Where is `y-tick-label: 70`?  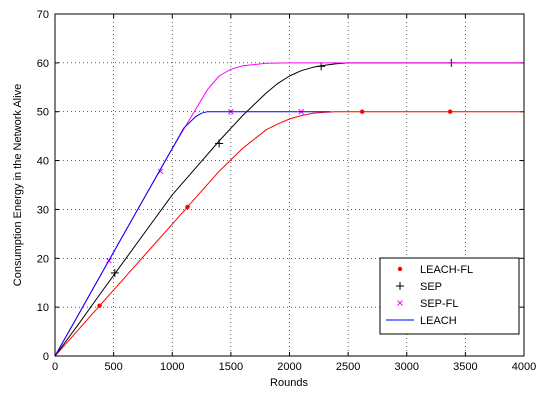
y-tick-label: 70 is located at coordinates (43, 15).